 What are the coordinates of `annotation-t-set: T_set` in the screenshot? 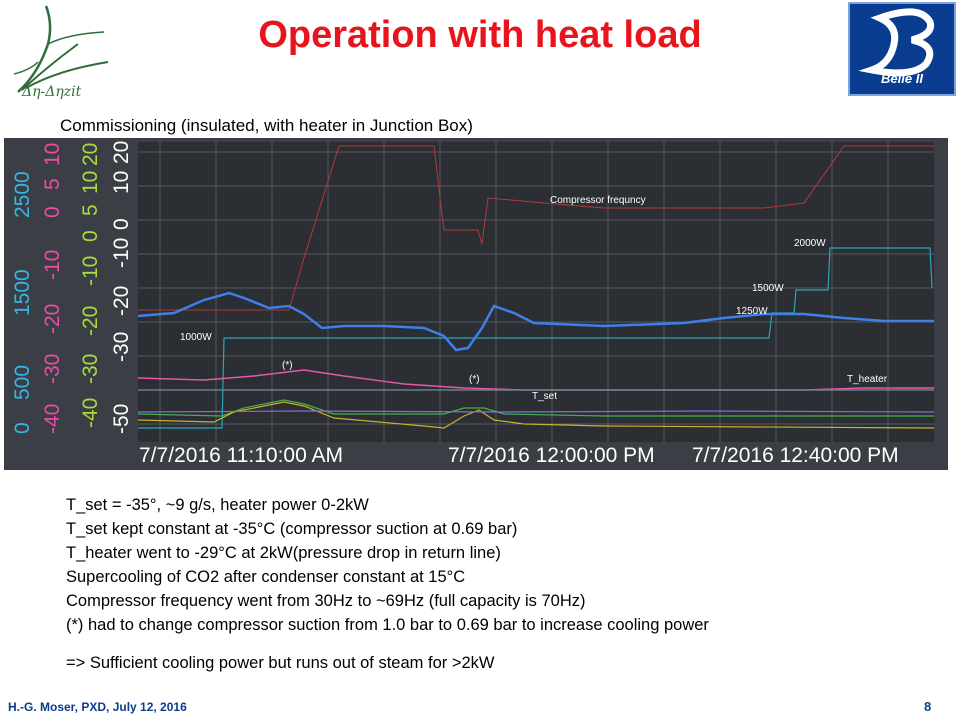 It's located at (544, 396).